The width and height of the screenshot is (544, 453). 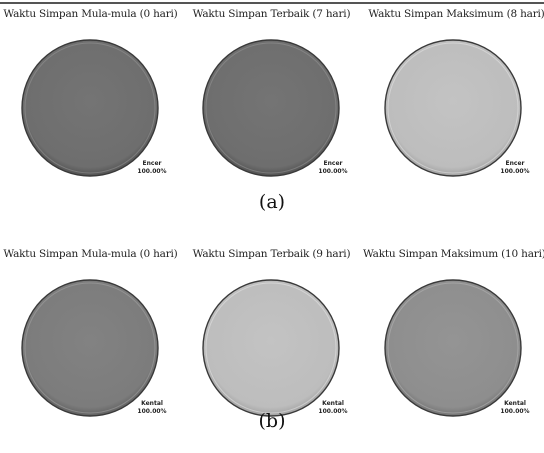 What do you see at coordinates (272, 3) in the screenshot?
I see `top-rule` at bounding box center [272, 3].